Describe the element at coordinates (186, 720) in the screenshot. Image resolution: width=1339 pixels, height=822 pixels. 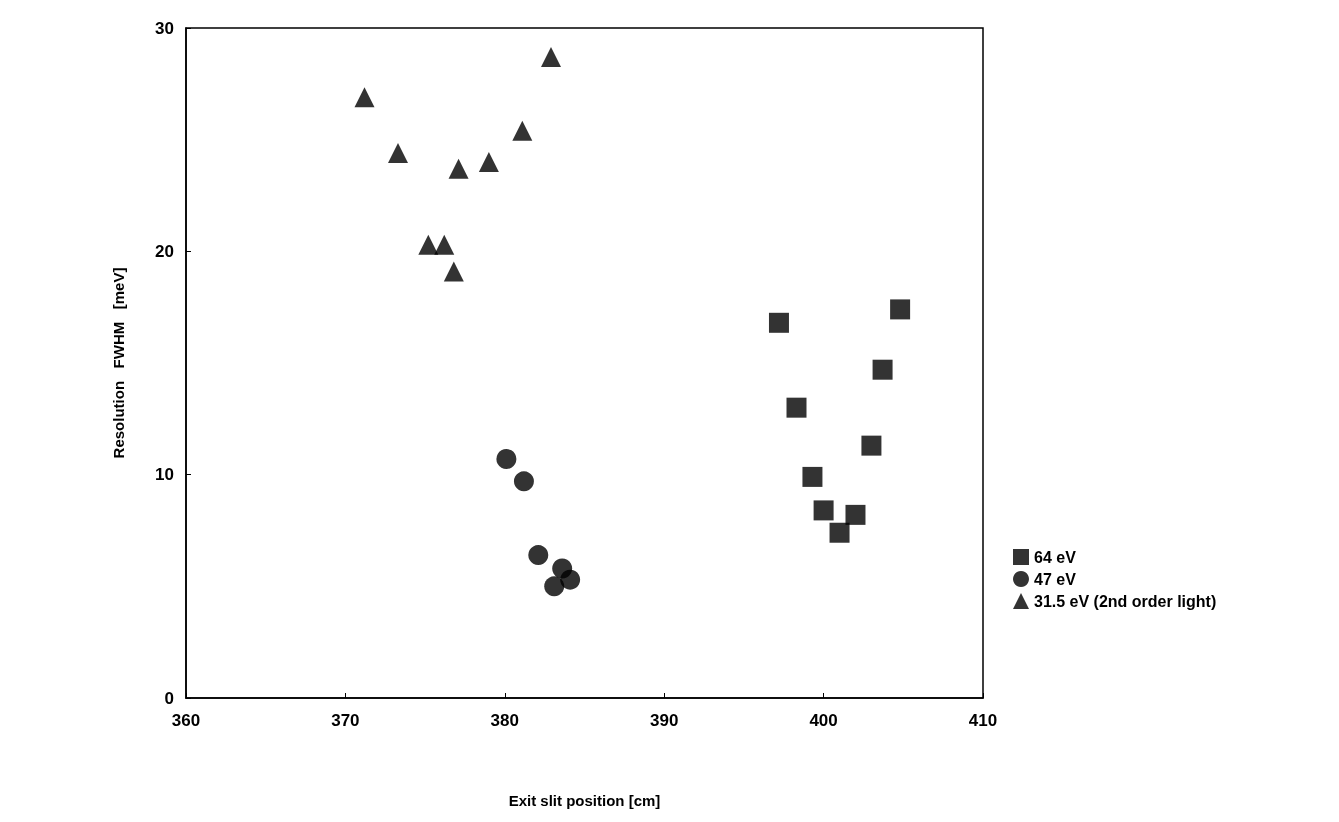
I see `x-tick-label: 360` at that location.